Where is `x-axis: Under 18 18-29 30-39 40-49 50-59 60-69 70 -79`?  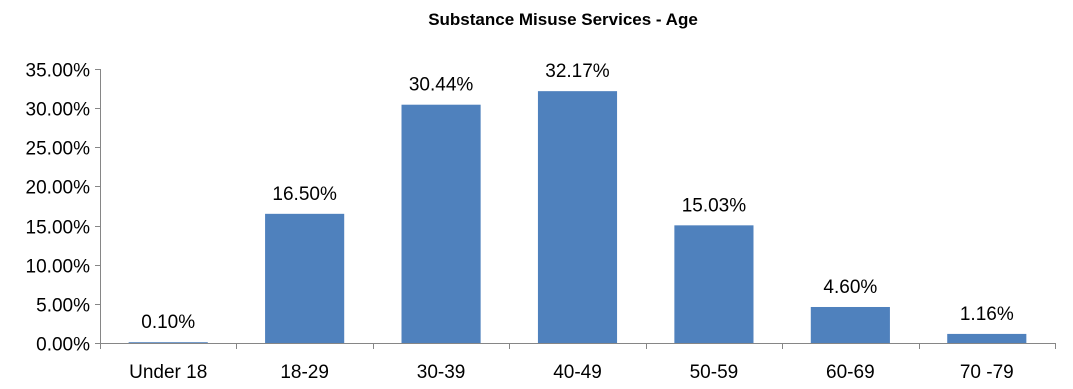
x-axis: Under 18 18-29 30-39 40-49 50-59 60-69 70 -79 is located at coordinates (578, 363).